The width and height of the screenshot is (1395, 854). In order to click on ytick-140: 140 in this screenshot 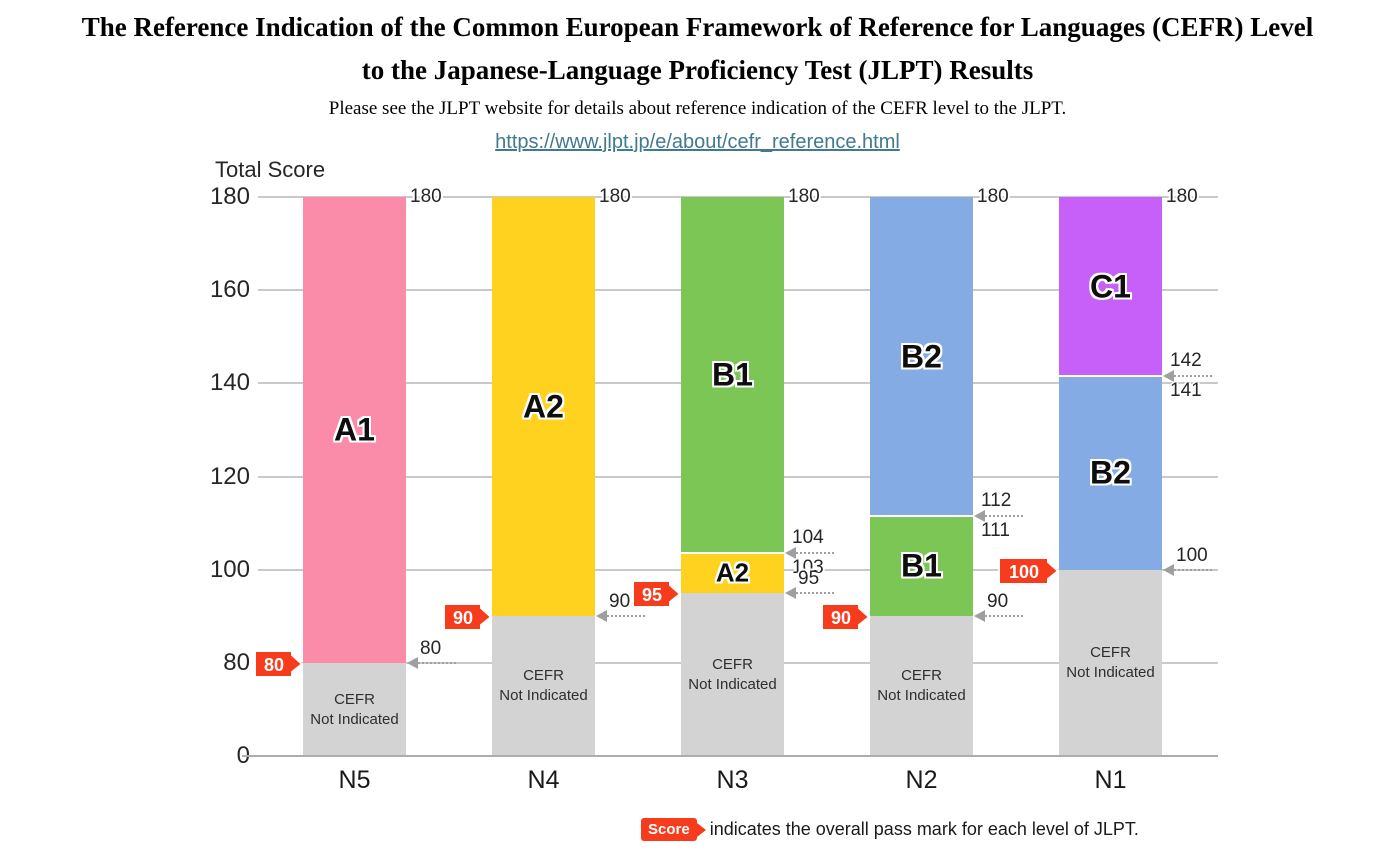, I will do `click(229, 383)`.